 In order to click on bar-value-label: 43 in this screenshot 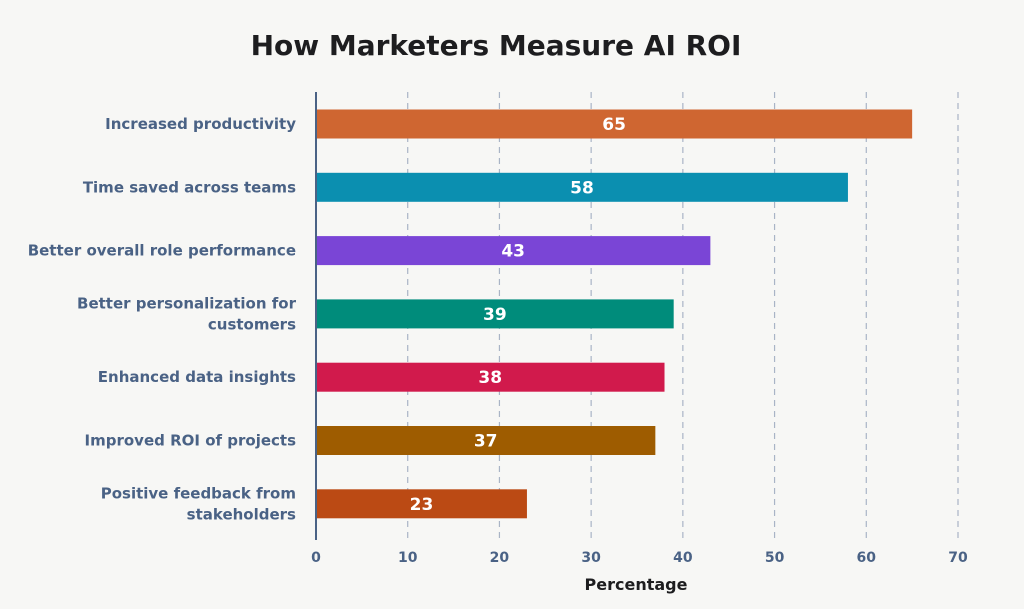, I will do `click(513, 252)`.